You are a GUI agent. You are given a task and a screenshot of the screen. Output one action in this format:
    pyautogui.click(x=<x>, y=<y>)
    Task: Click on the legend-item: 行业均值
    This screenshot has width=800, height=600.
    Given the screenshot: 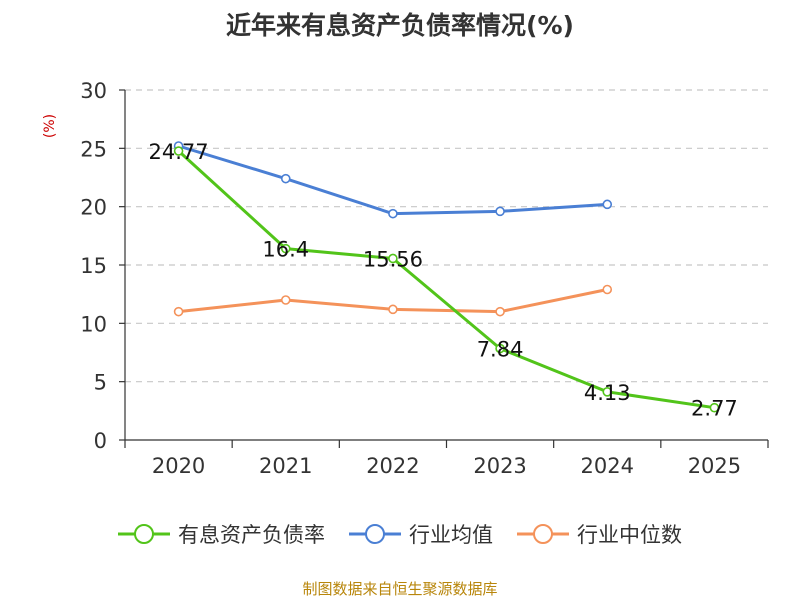 What is the action you would take?
    pyautogui.click(x=421, y=534)
    